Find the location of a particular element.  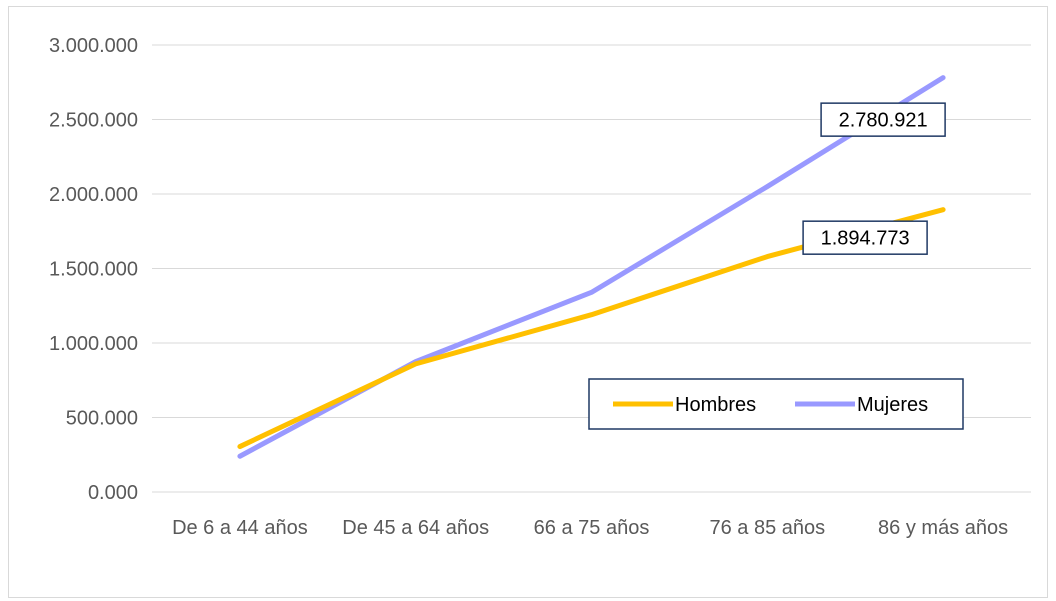

data-label-box-mujeres is located at coordinates (883, 119).